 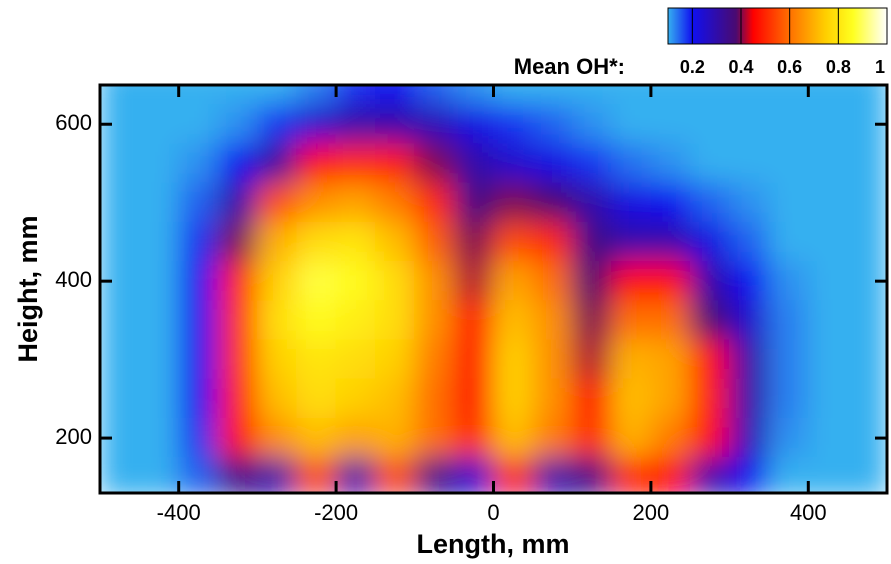 I want to click on x-tick-label: -400, so click(x=179, y=512).